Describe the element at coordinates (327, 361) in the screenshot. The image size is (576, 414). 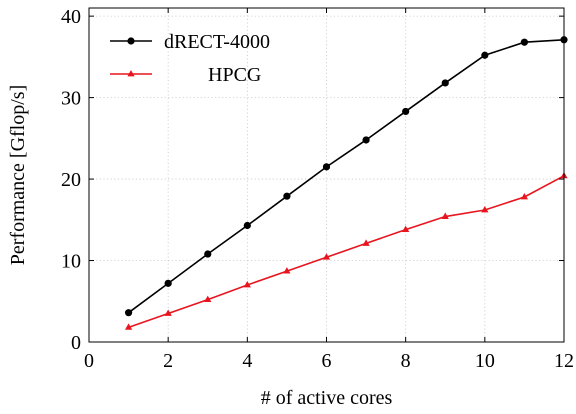
I see `x-tick-label: 6` at that location.